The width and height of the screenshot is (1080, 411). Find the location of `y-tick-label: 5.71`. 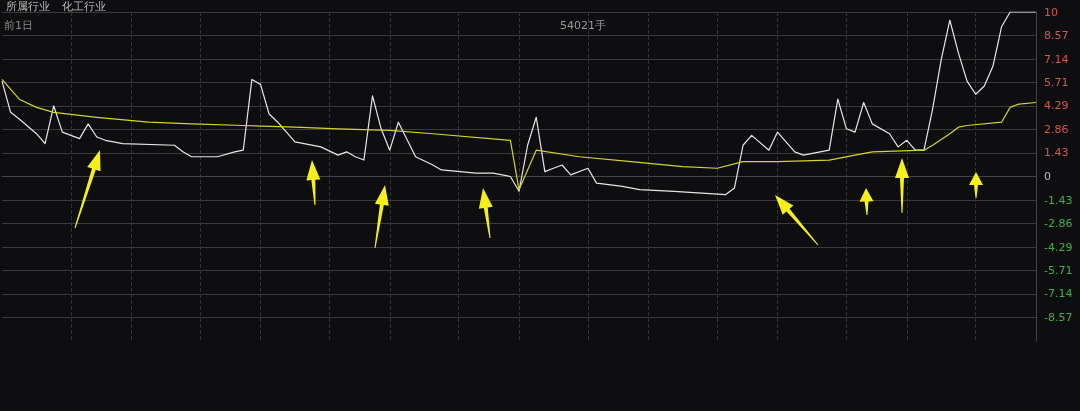

y-tick-label: 5.71 is located at coordinates (1056, 83).